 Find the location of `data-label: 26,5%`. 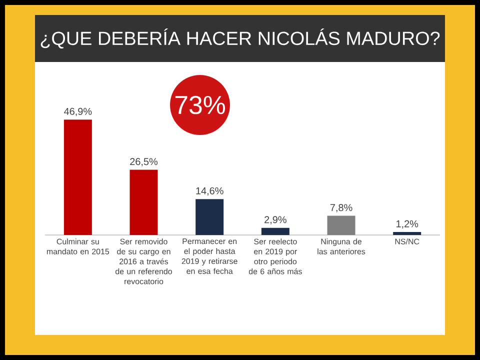

data-label: 26,5% is located at coordinates (144, 162).